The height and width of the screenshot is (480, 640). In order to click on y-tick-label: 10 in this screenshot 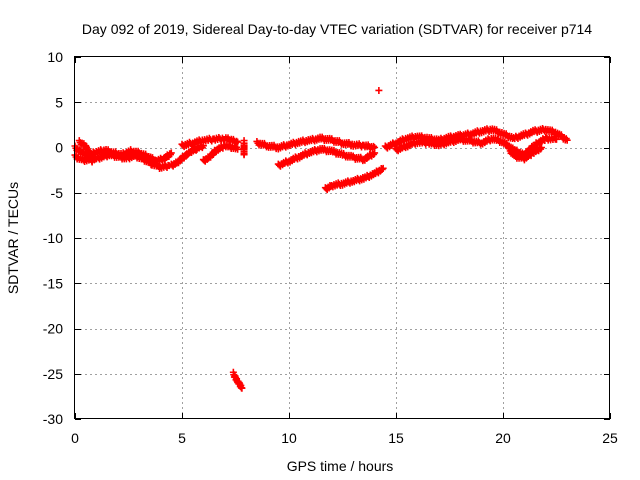, I will do `click(55, 57)`.